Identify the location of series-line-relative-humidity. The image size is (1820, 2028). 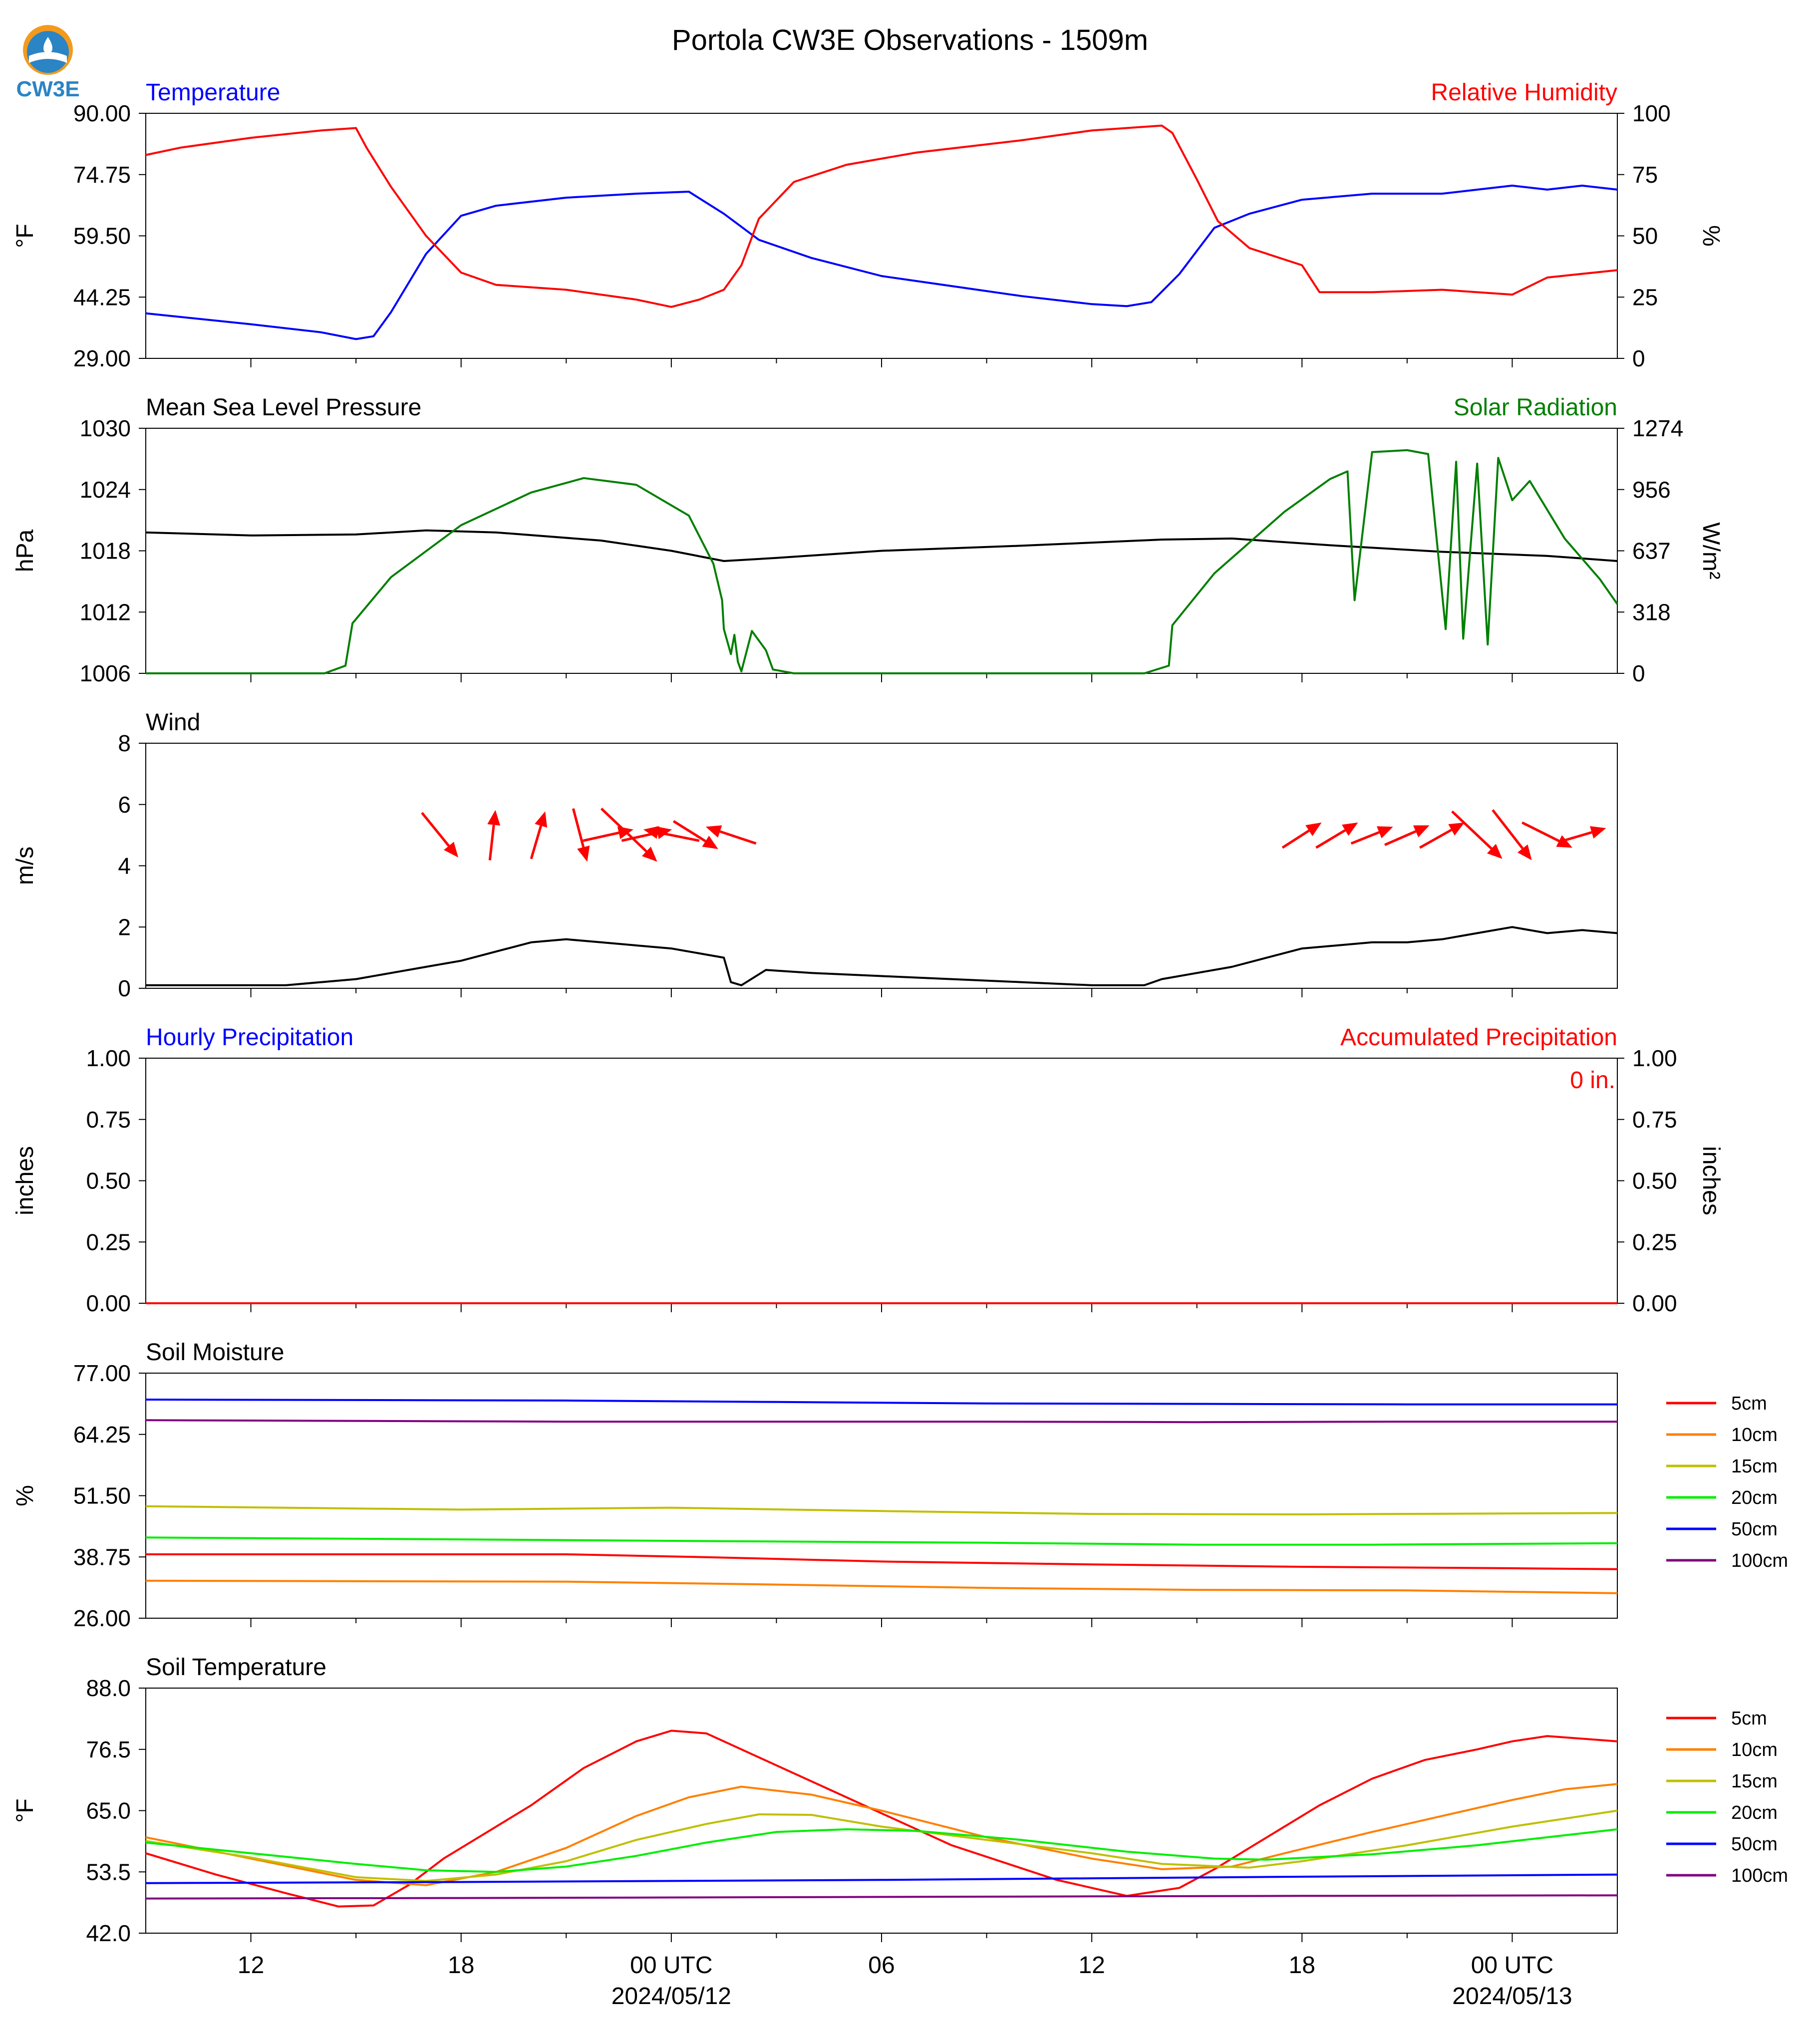
(881, 216).